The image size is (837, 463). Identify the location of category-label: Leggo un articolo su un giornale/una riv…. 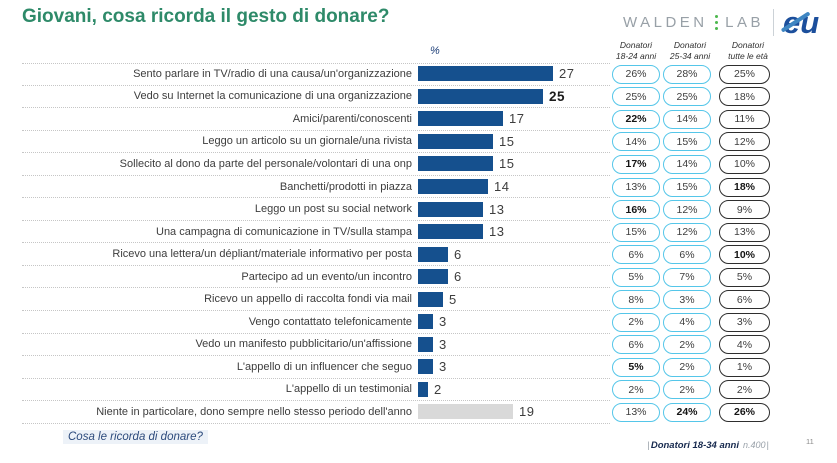
(307, 141).